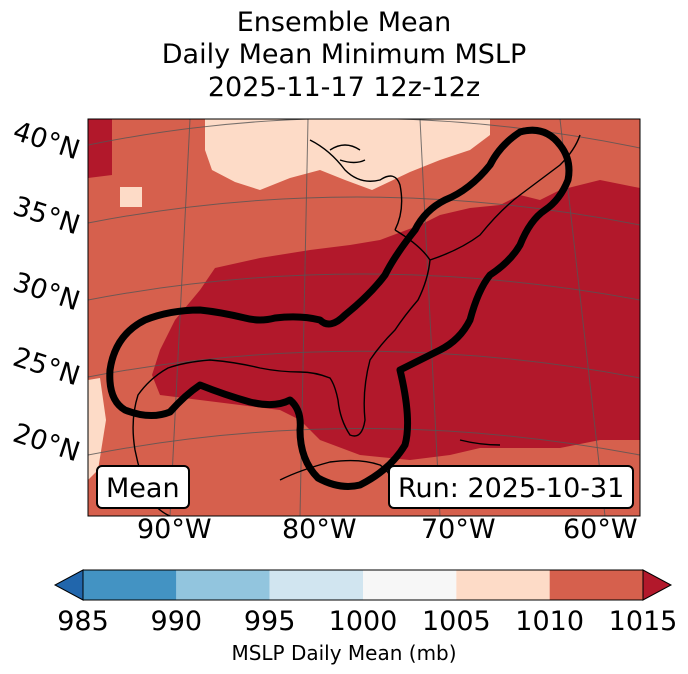 Image resolution: width=688 pixels, height=674 pixels. What do you see at coordinates (600, 529) in the screenshot?
I see `lon-label-60: 60°W` at bounding box center [600, 529].